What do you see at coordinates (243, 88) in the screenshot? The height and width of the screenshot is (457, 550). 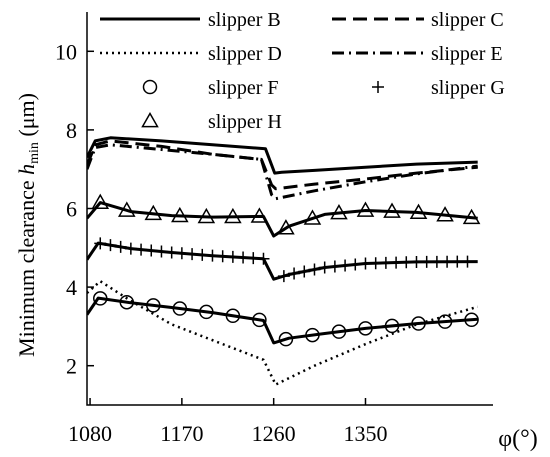 I see `legend-label: slipper F` at bounding box center [243, 88].